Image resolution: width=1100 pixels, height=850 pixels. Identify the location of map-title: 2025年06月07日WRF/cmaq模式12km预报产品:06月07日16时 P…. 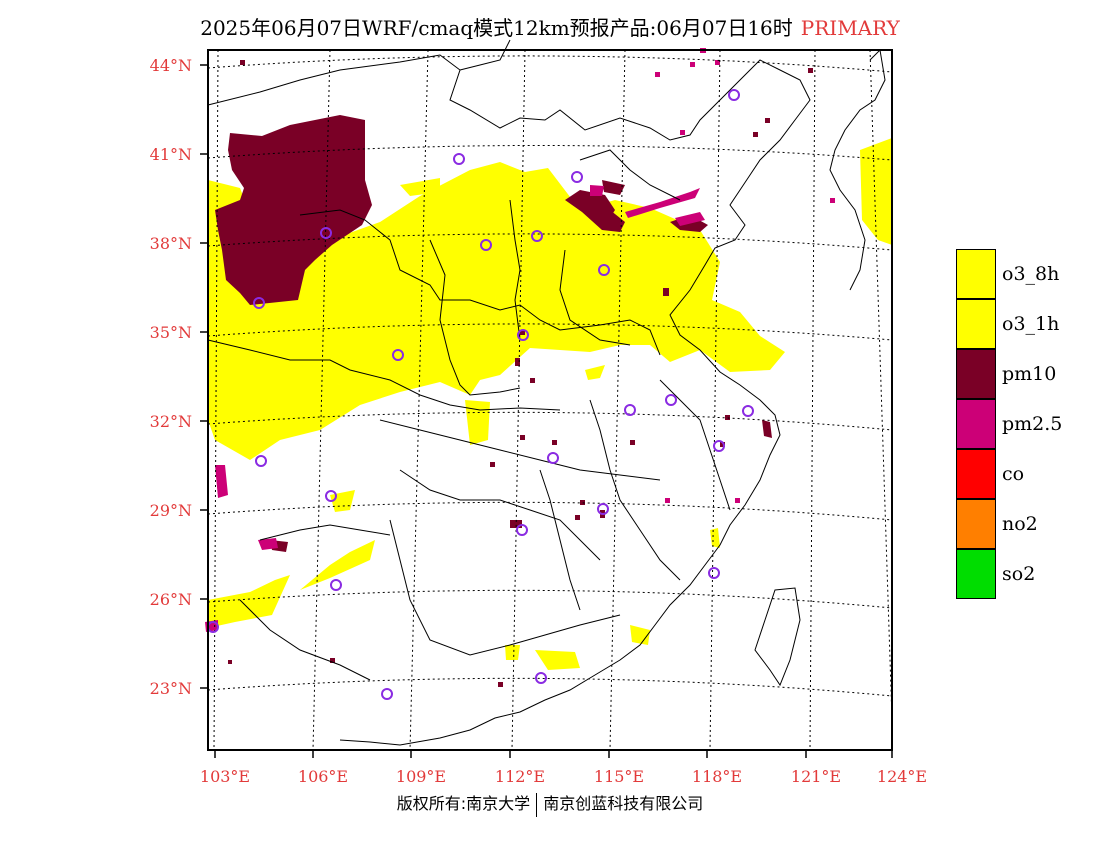
(550, 26).